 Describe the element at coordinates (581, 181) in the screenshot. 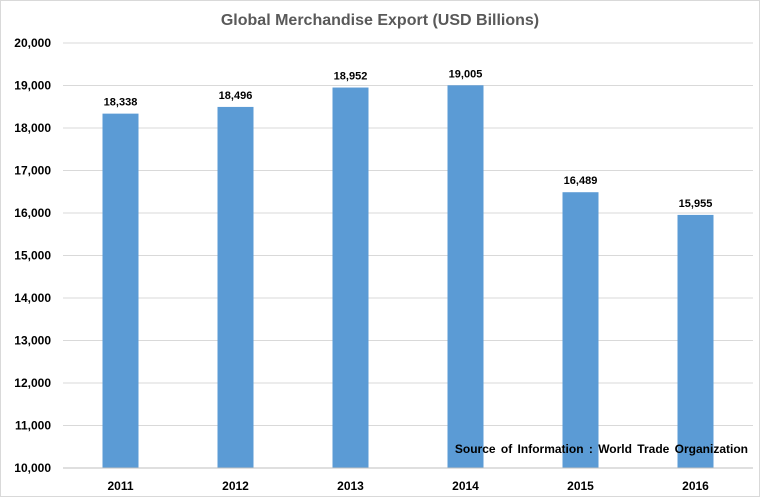

I see `data-label-2015: 16,489` at that location.